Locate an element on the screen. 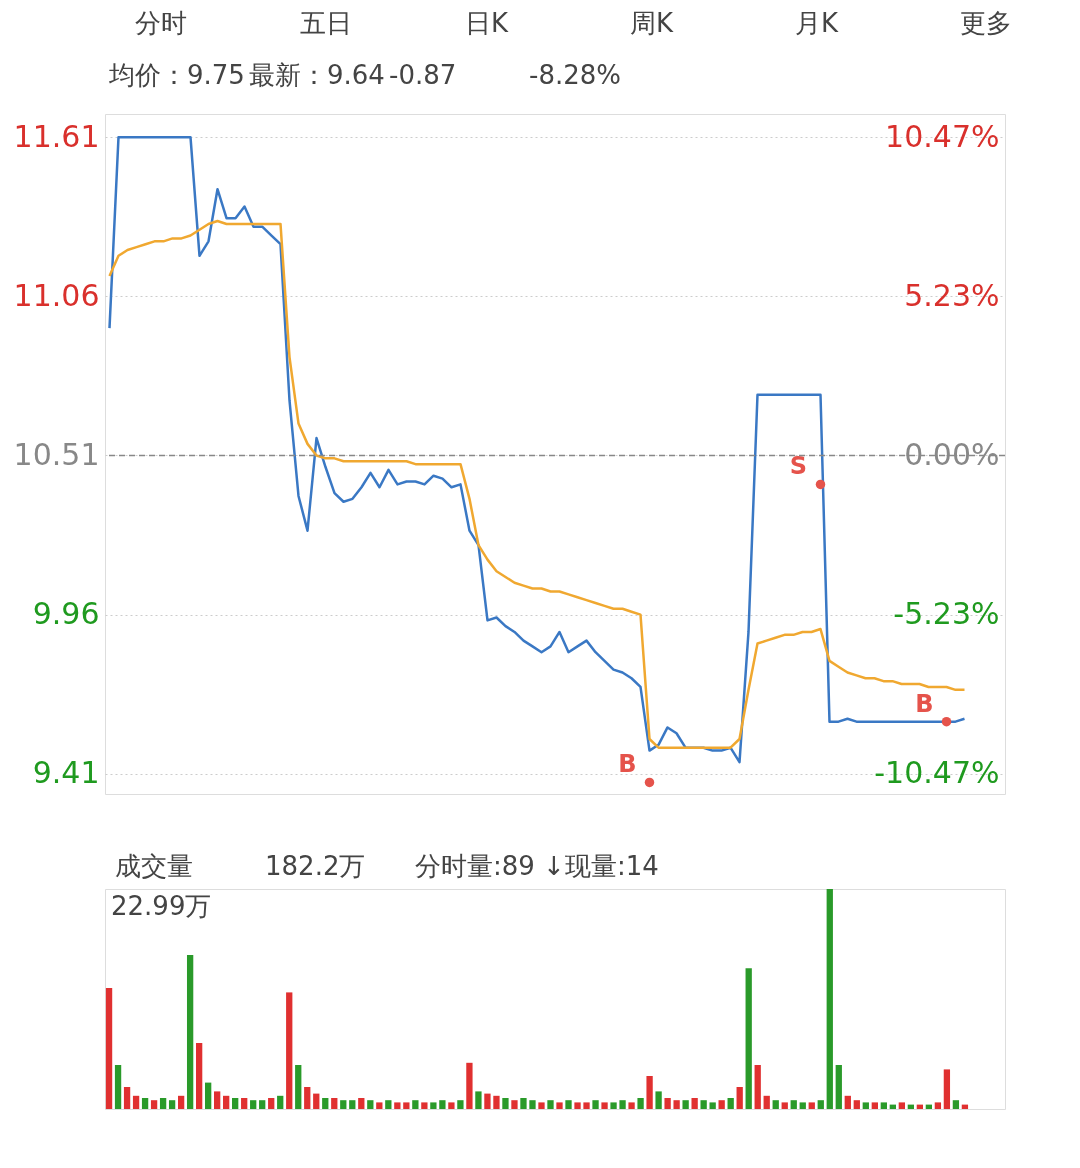 Image resolution: width=1080 pixels, height=1168 pixels. text: 五日 is located at coordinates (326, 23).